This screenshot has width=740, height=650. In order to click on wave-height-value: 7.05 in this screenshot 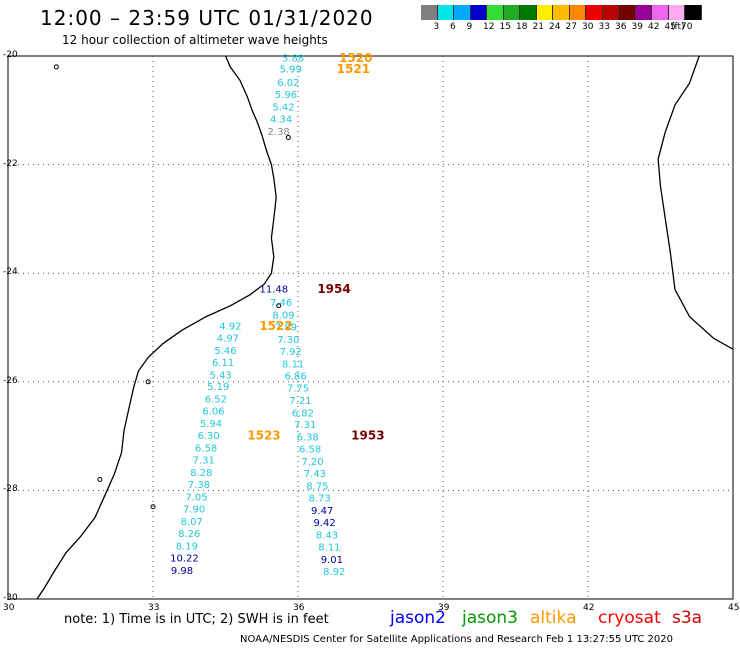, I will do `click(196, 497)`.